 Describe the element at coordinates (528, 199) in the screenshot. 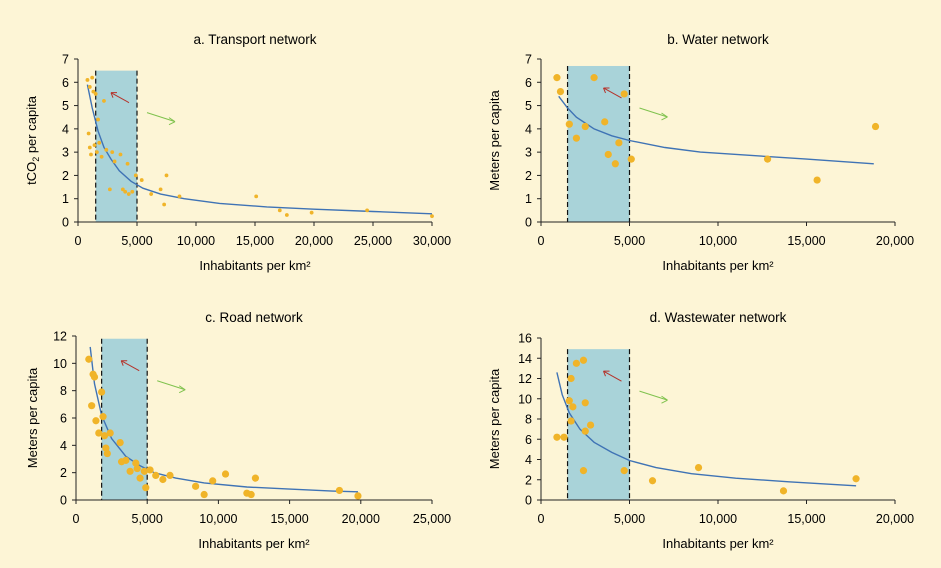

I see `y-tick-label: 1` at that location.